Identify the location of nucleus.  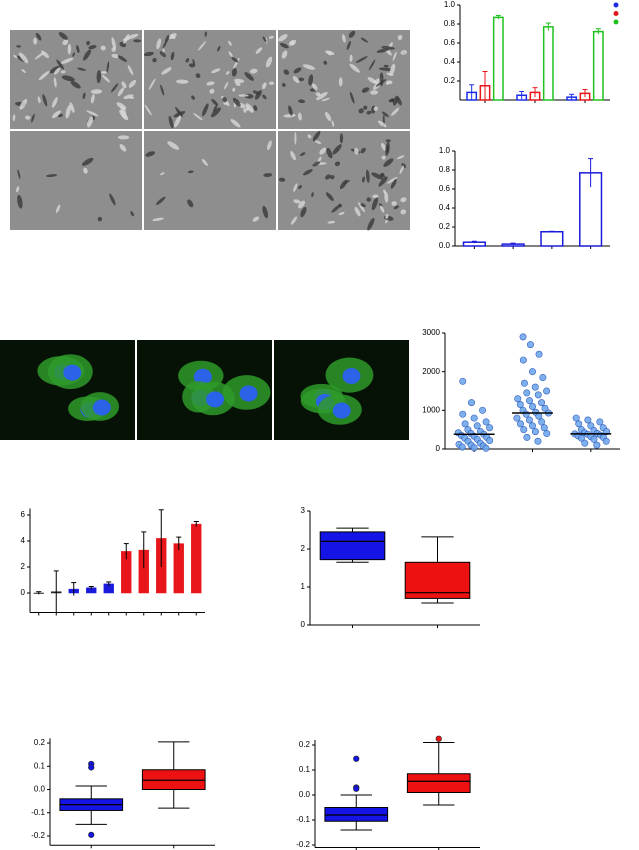
(215, 399).